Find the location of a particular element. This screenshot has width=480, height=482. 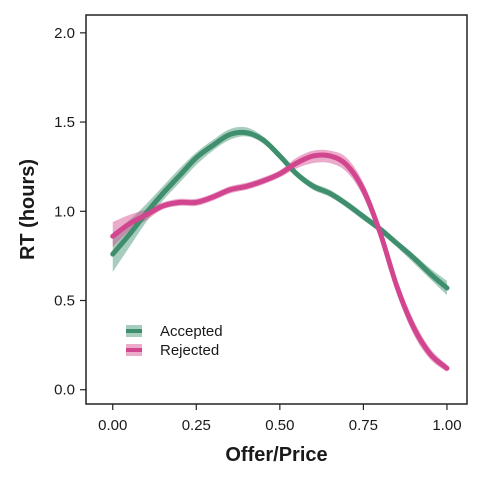

x-axis: 0.00 0.25 0.50 0.75 1.00 is located at coordinates (280, 419).